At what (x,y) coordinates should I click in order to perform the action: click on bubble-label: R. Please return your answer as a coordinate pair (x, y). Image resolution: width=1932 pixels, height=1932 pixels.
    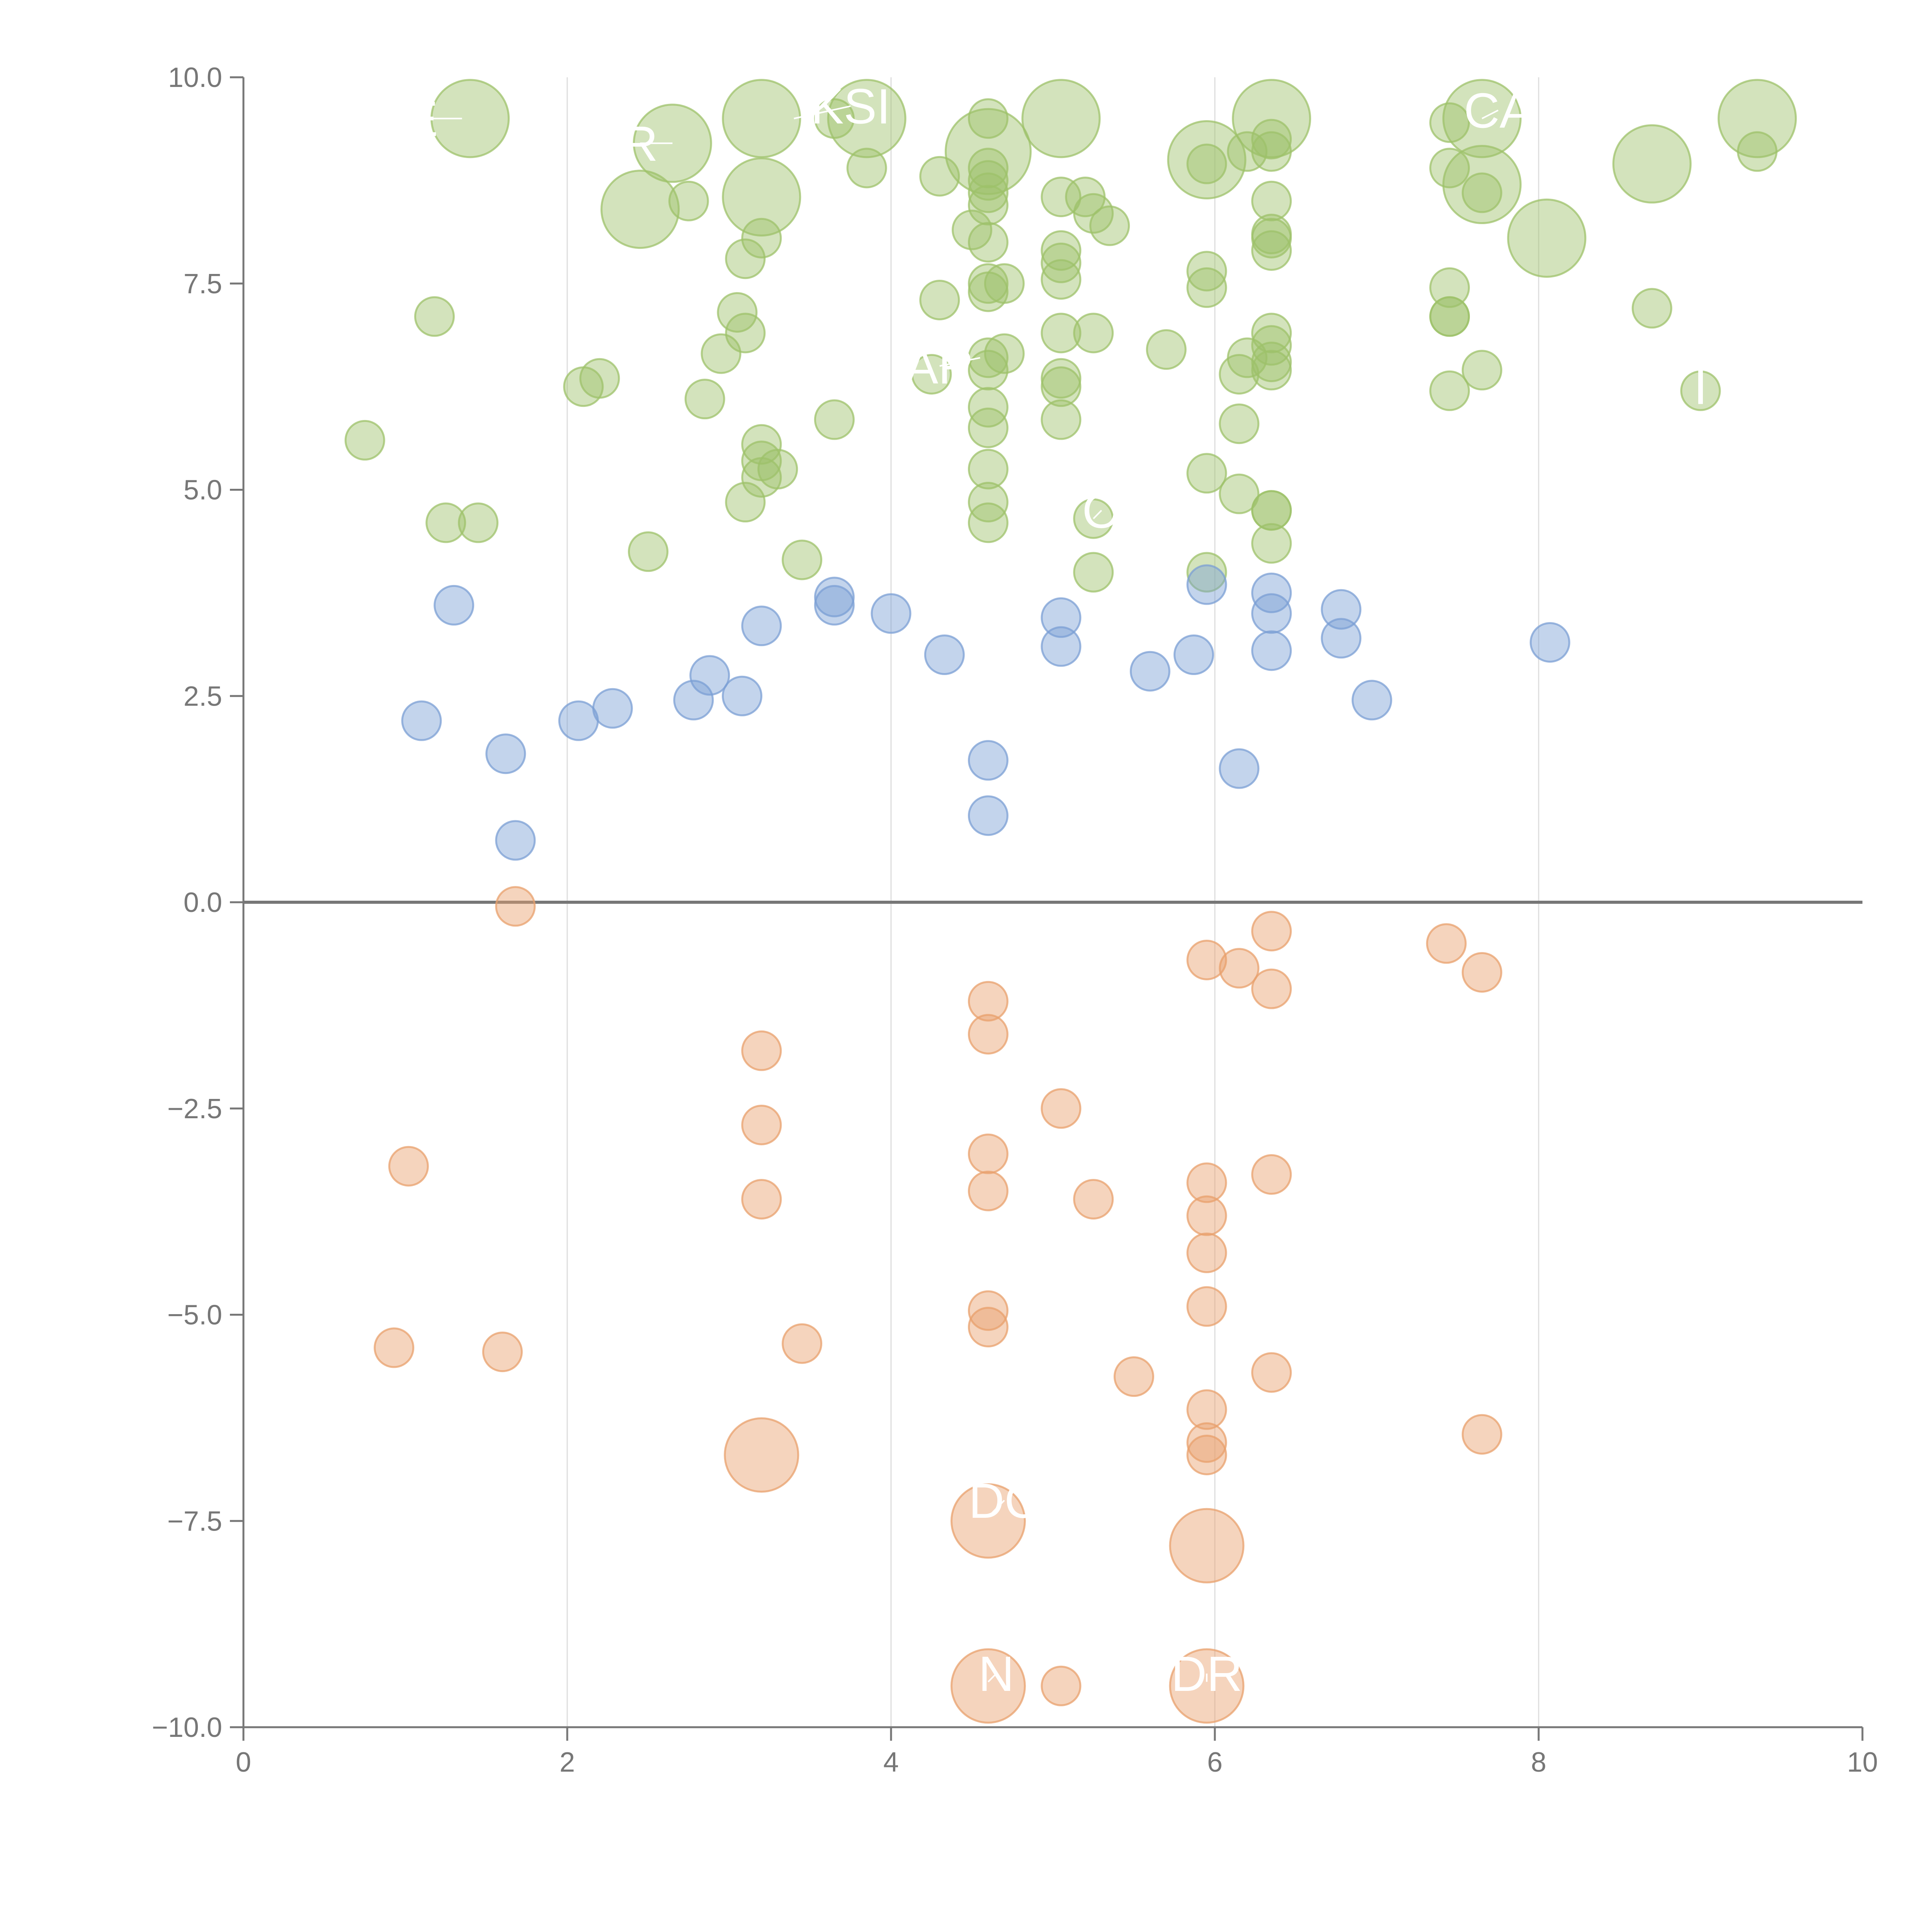
    Looking at the image, I should click on (640, 144).